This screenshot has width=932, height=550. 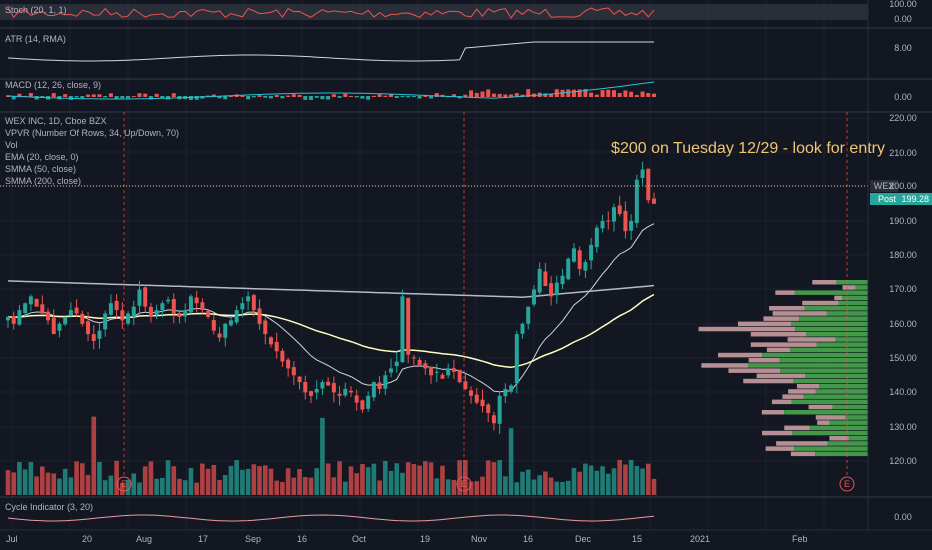 What do you see at coordinates (56, 121) in the screenshot?
I see `symbol-legend: WEX INC, 1D, Cboe BZX` at bounding box center [56, 121].